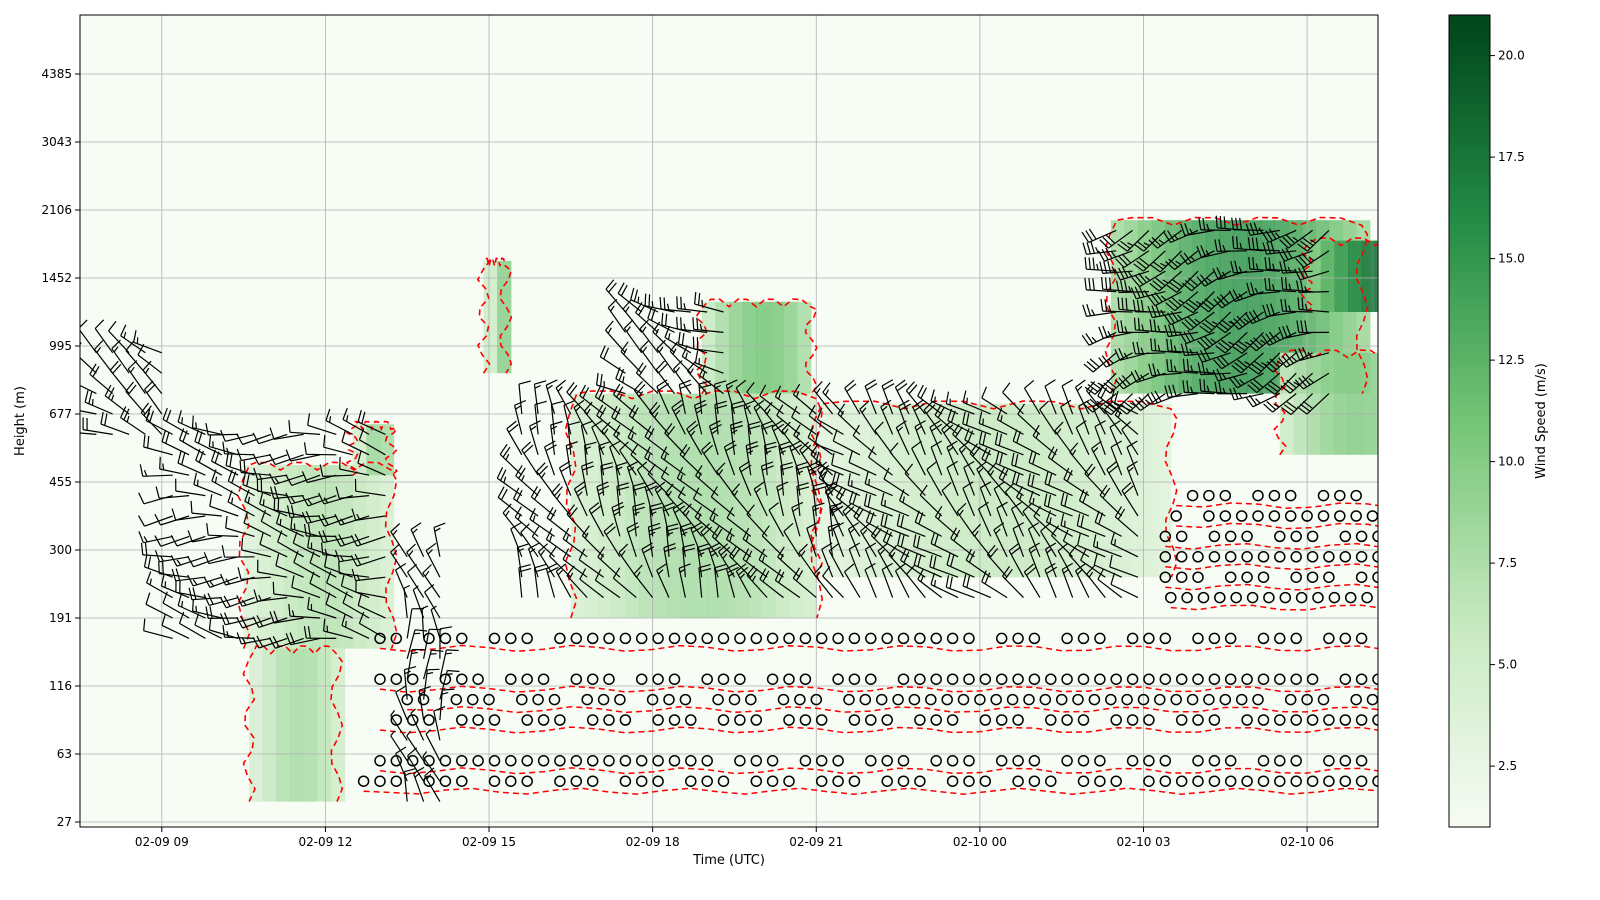  I want to click on x-tick-label: 02-10 00, so click(980, 842).